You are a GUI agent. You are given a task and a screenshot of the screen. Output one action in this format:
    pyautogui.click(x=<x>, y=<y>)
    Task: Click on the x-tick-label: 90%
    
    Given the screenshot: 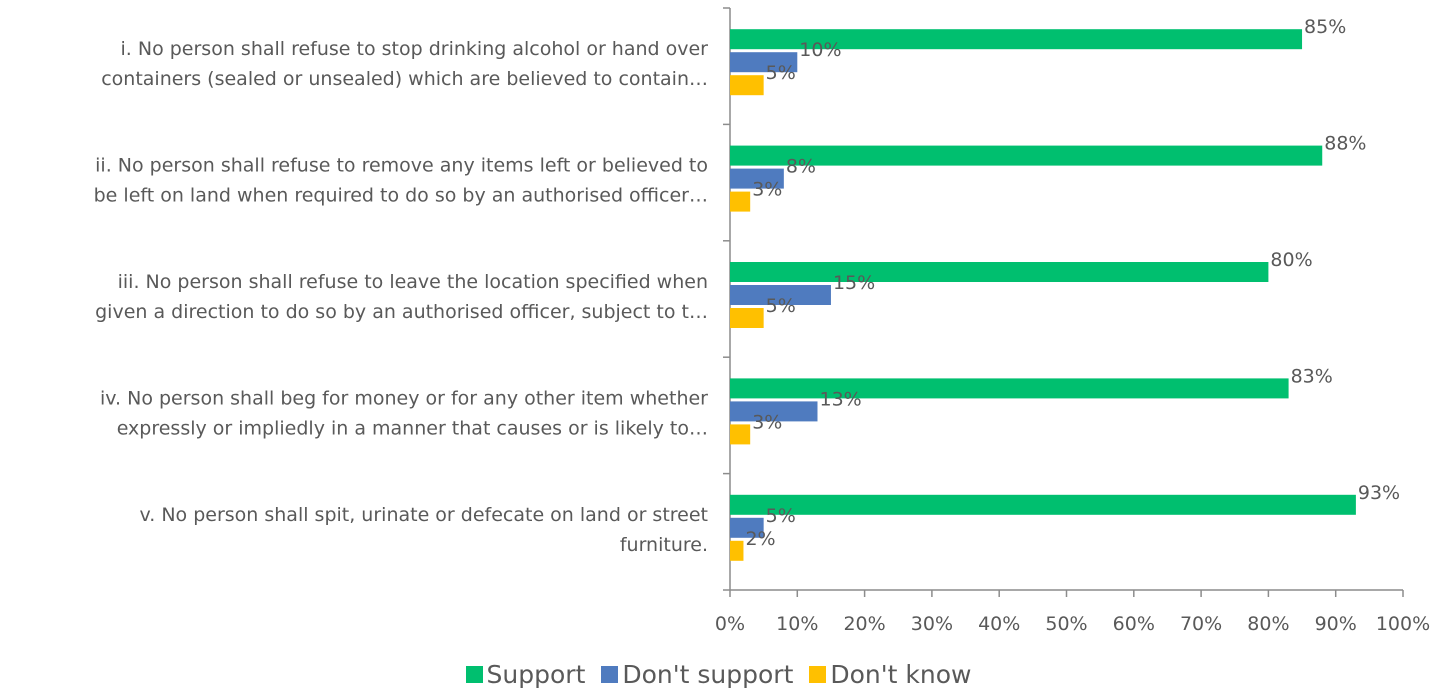 What is the action you would take?
    pyautogui.click(x=1336, y=624)
    